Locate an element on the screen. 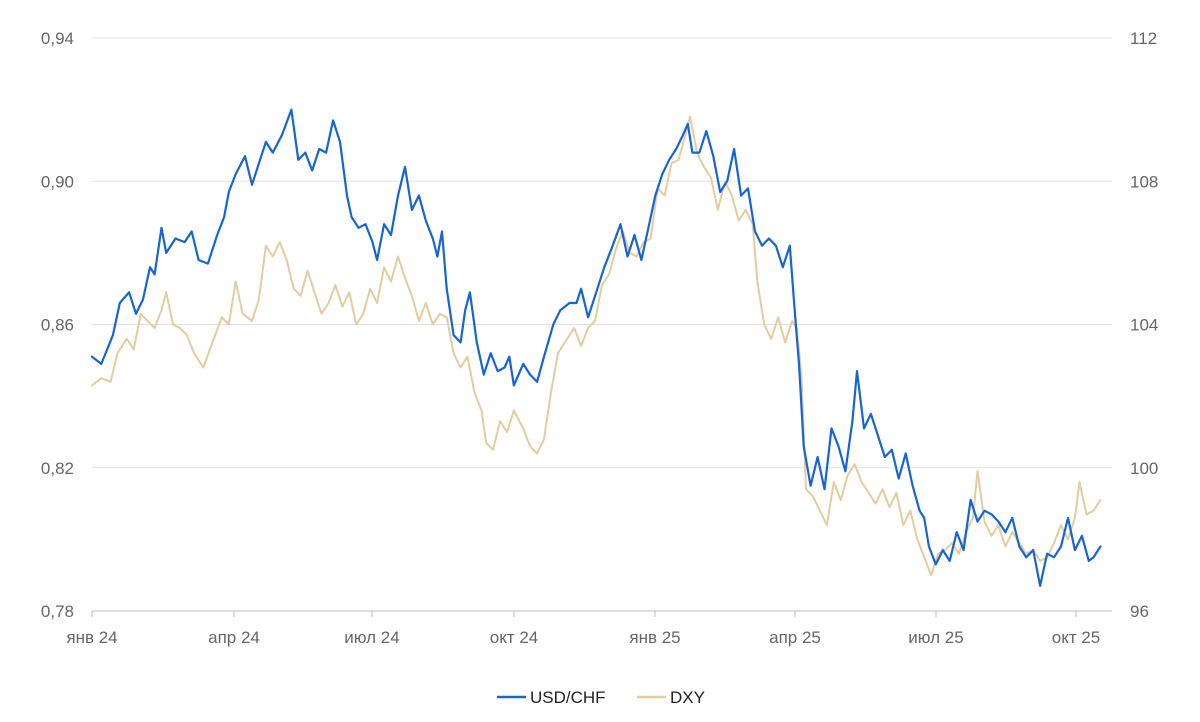  left-tick-label: 0,82 is located at coordinates (57, 468).